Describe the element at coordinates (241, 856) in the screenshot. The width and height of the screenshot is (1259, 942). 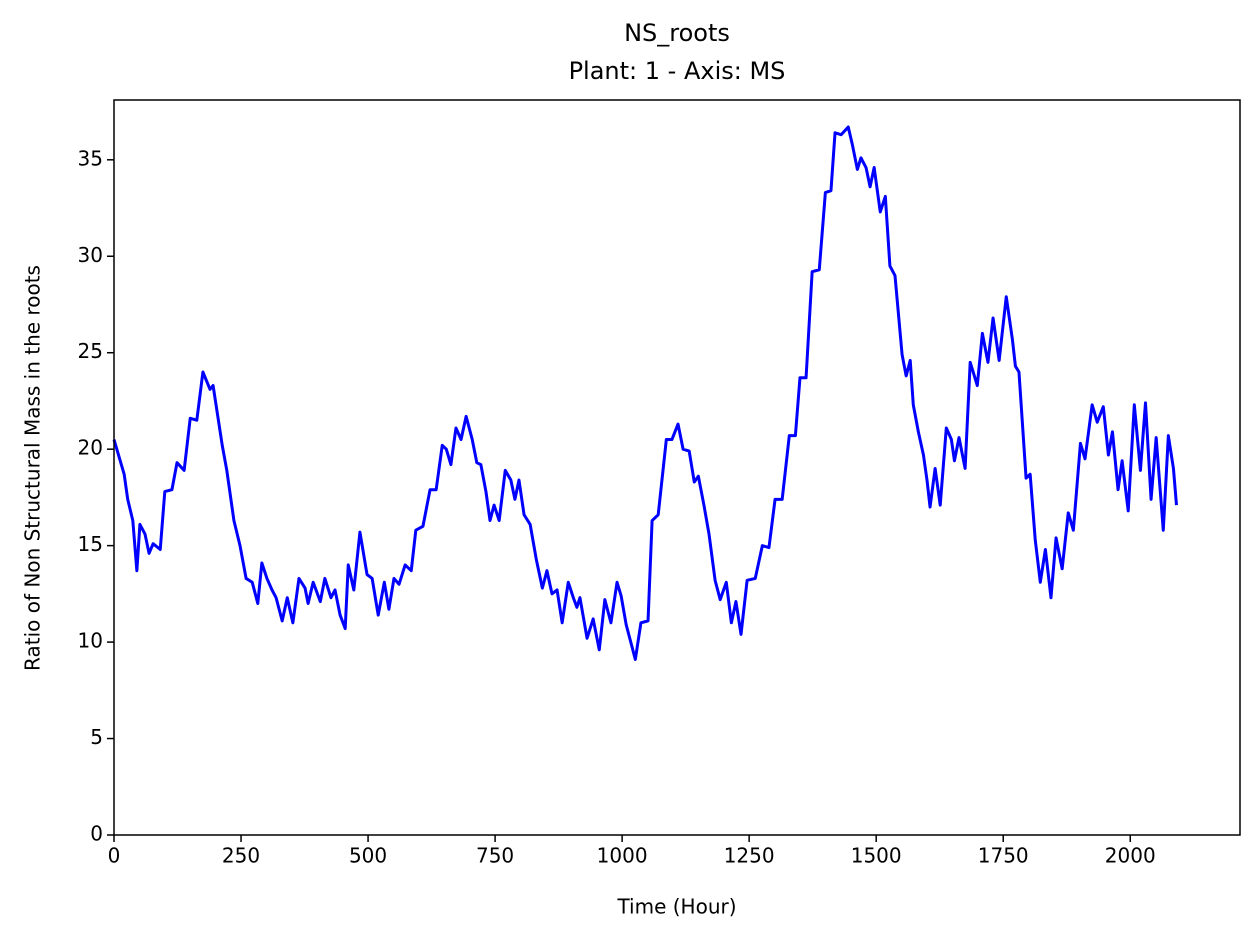
I see `x-tick-label: 250` at that location.